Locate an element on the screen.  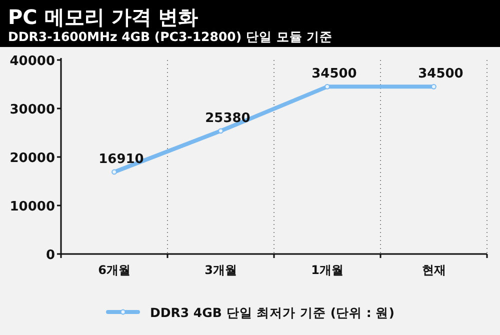
y-tick-label: 30000 is located at coordinates (32, 110).